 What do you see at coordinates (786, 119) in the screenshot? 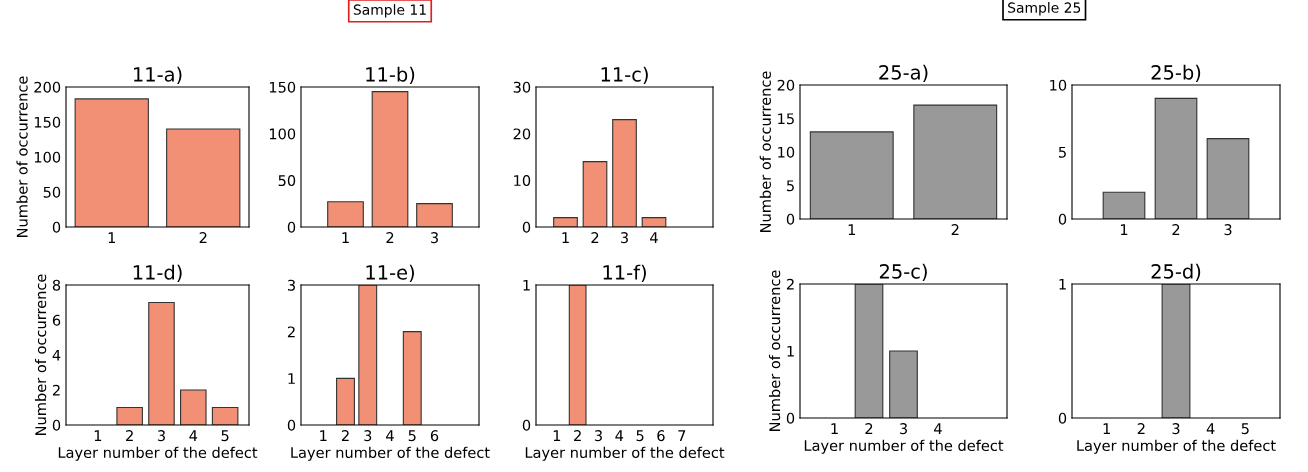
I see `y-tick-label: 15` at bounding box center [786, 119].